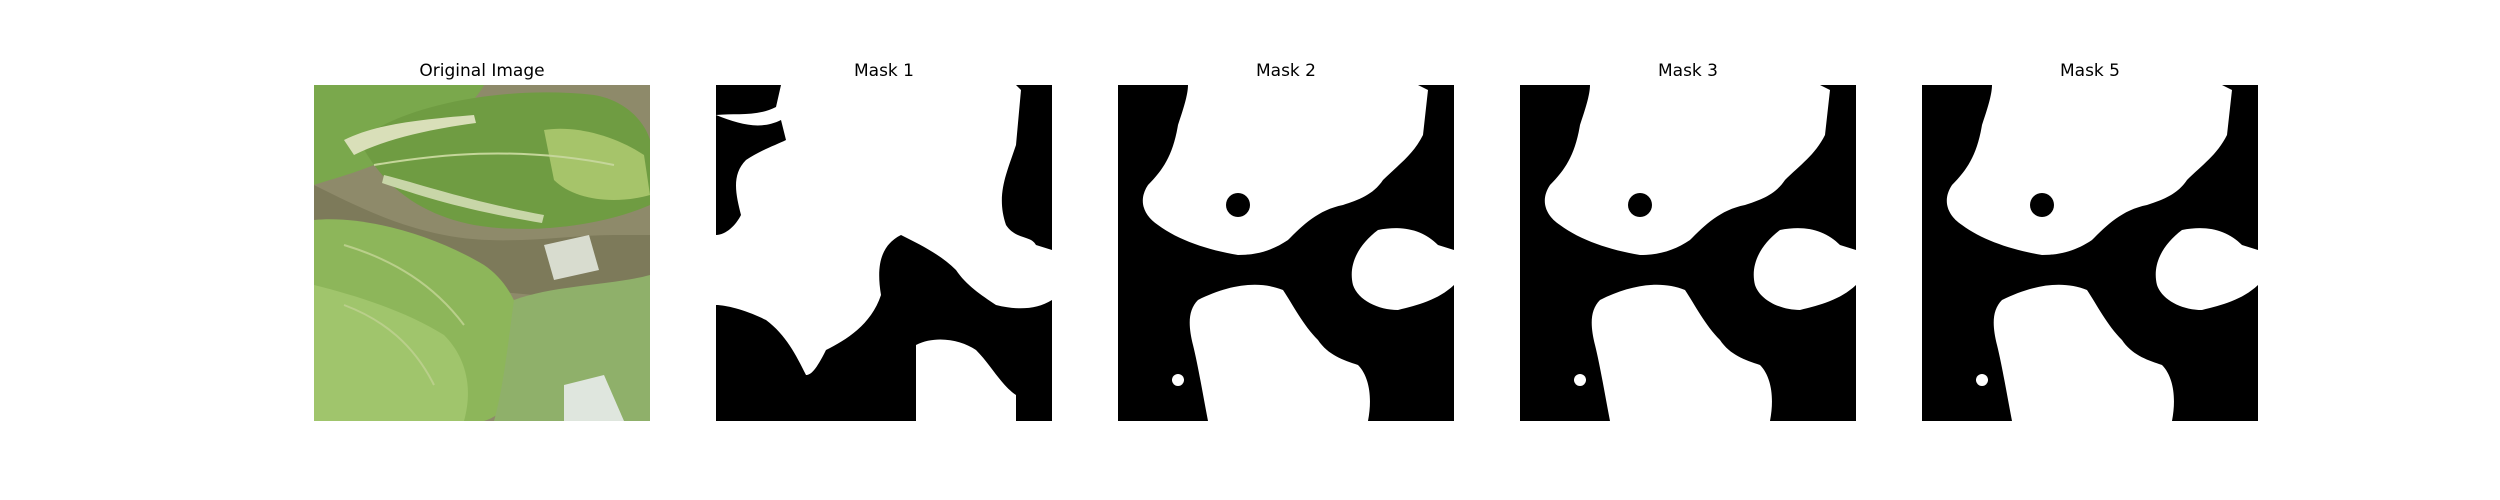 Image resolution: width=2500 pixels, height=500 pixels. What do you see at coordinates (883, 71) in the screenshot?
I see `panel-title: Mask 1` at bounding box center [883, 71].